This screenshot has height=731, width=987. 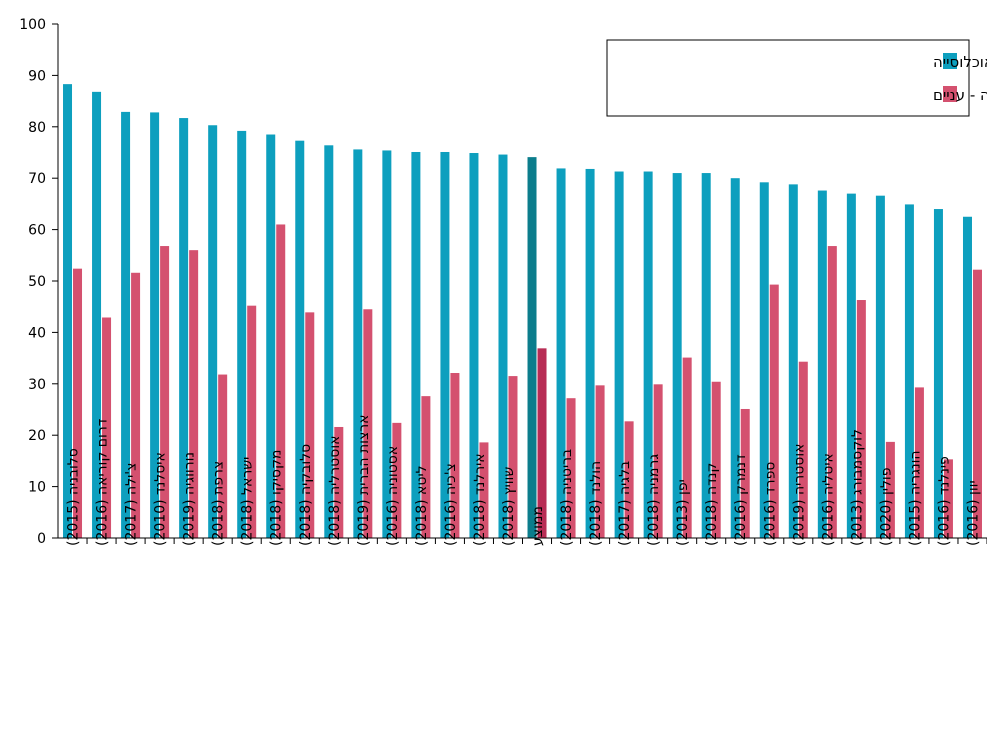 I want to click on x-tick-label: ממוצע, so click(x=538, y=526).